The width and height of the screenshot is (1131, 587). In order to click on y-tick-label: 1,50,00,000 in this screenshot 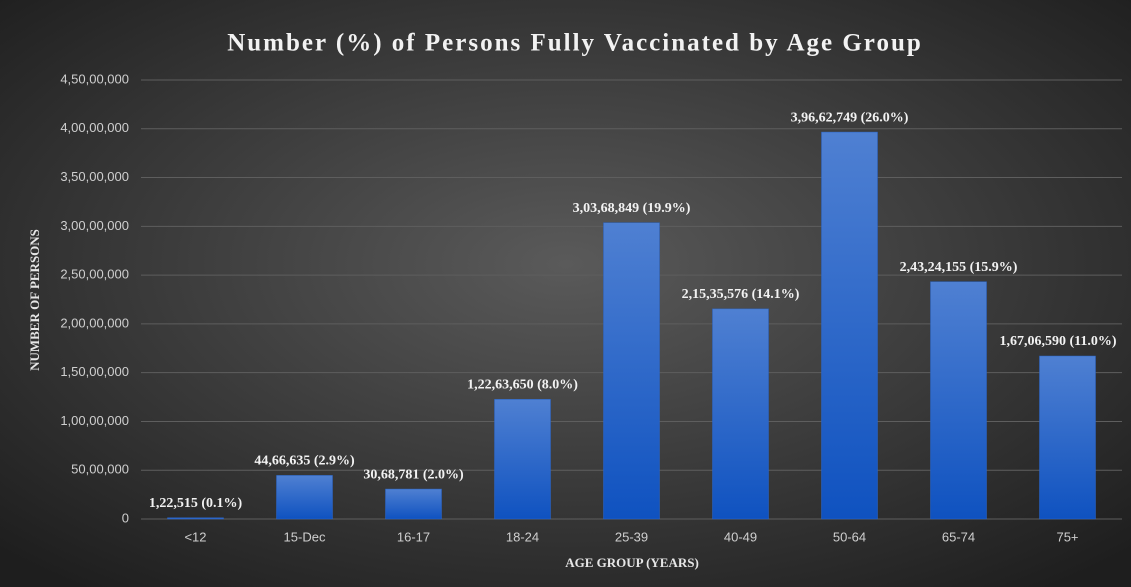, I will do `click(94, 371)`.